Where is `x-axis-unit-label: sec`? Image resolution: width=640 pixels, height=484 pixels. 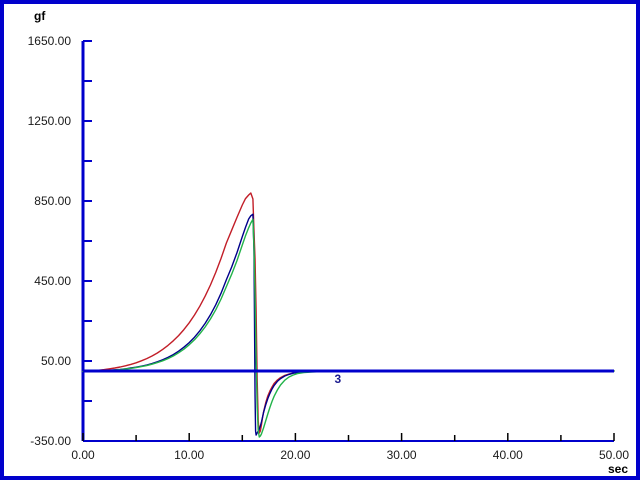 x-axis-unit-label: sec is located at coordinates (618, 469).